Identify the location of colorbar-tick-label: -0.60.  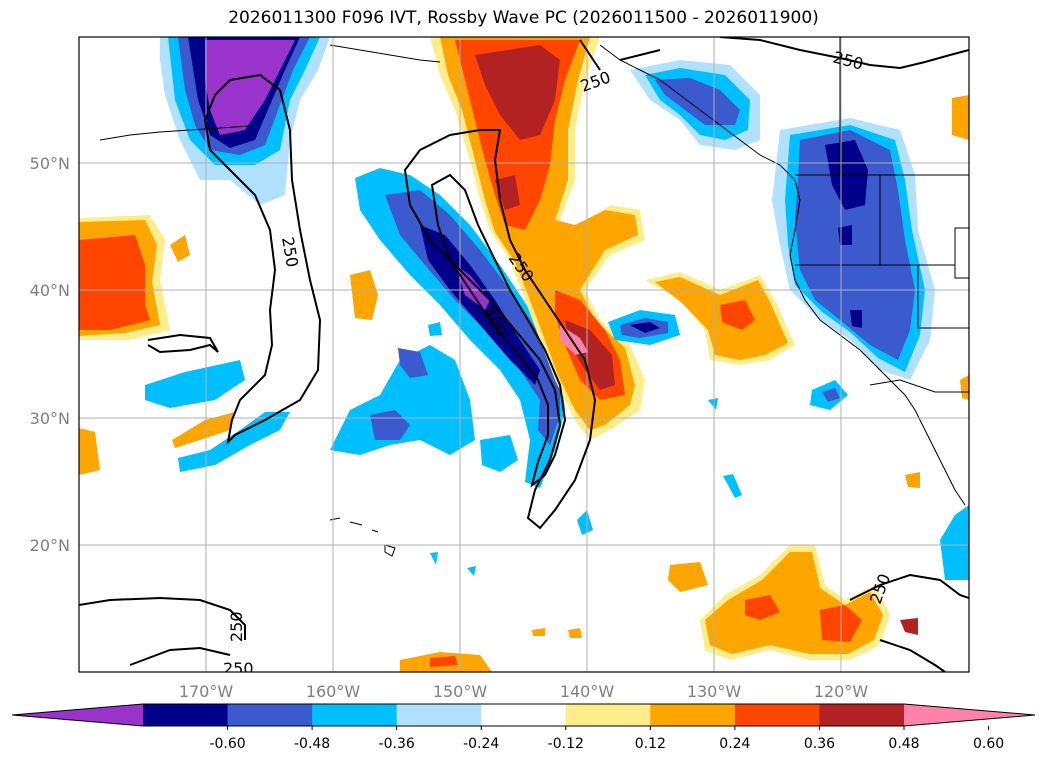
(227, 744).